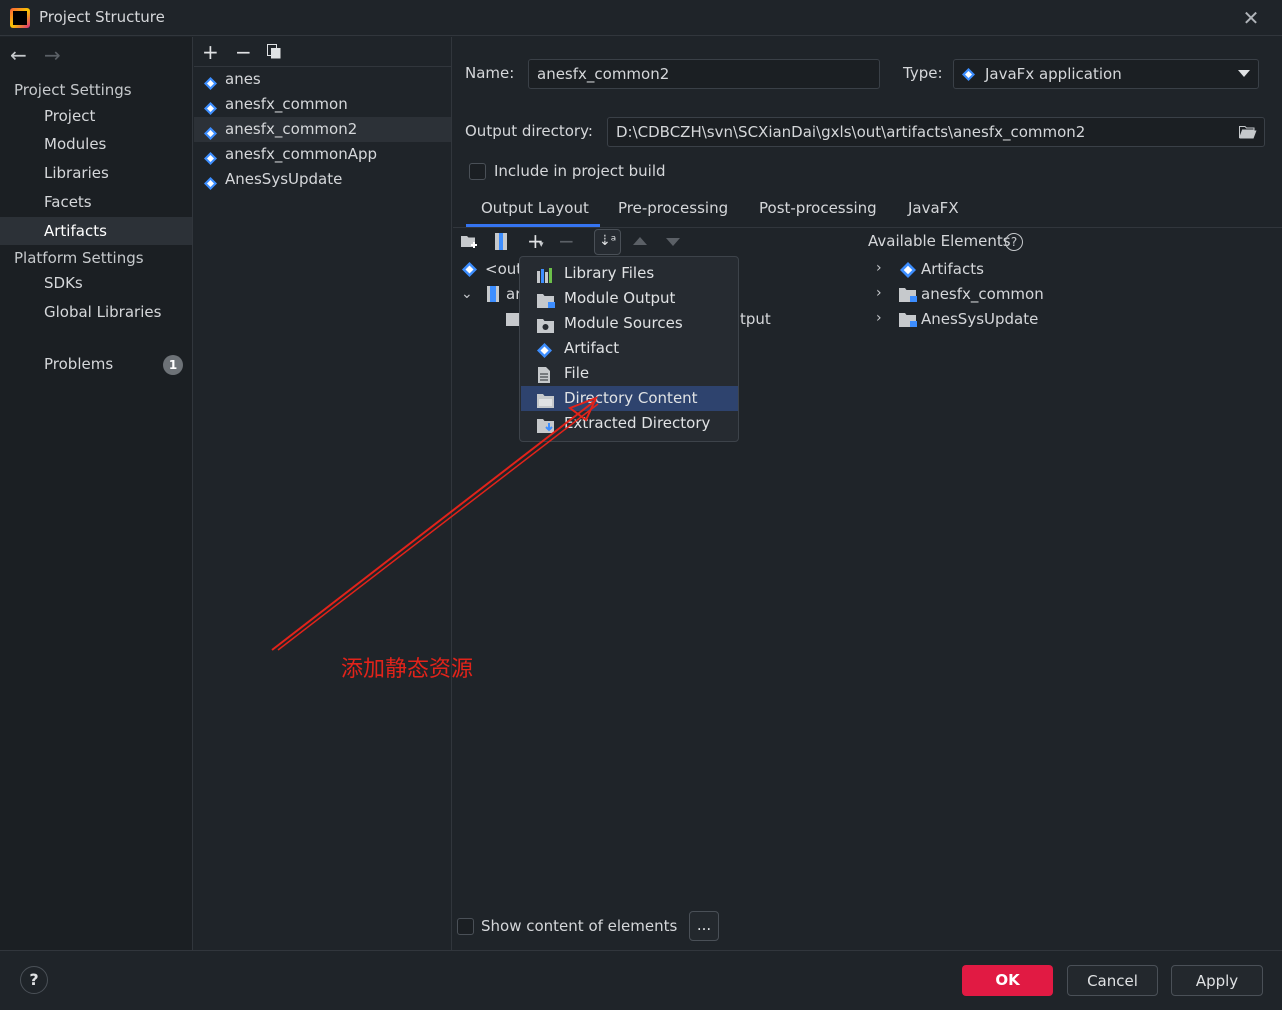  Describe the element at coordinates (504, 269) in the screenshot. I see `layout-tree-root: <out` at that location.